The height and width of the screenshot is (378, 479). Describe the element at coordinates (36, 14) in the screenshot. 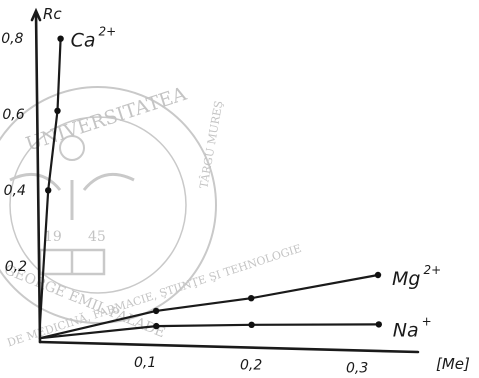

I see `y-axis-arrowhead` at that location.